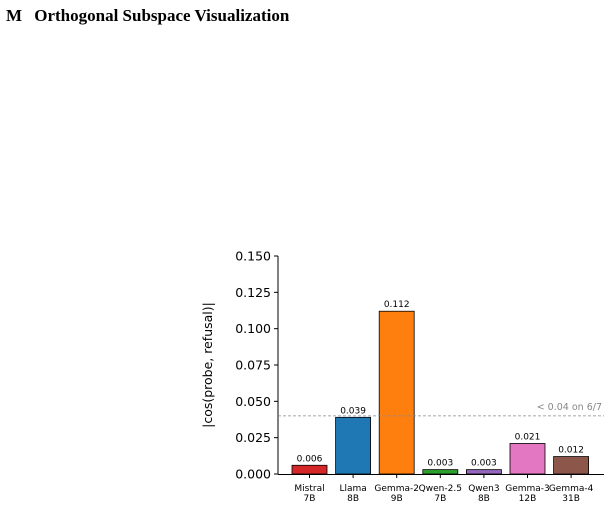 This screenshot has height=516, width=611. I want to click on section-heading: M Orthogonal Subspace Visualization, so click(147, 16).